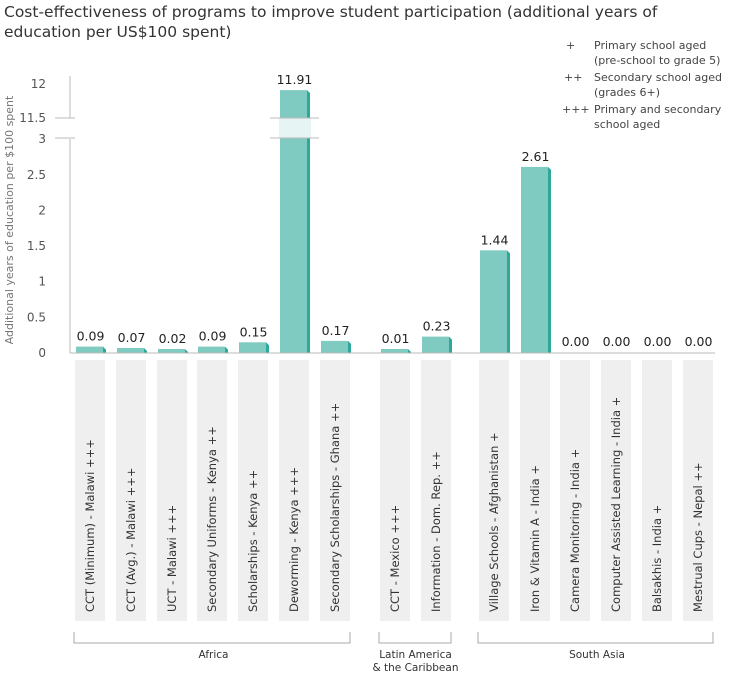 The width and height of the screenshot is (736, 681). Describe the element at coordinates (295, 128) in the screenshot. I see `bar-break-gap` at that location.